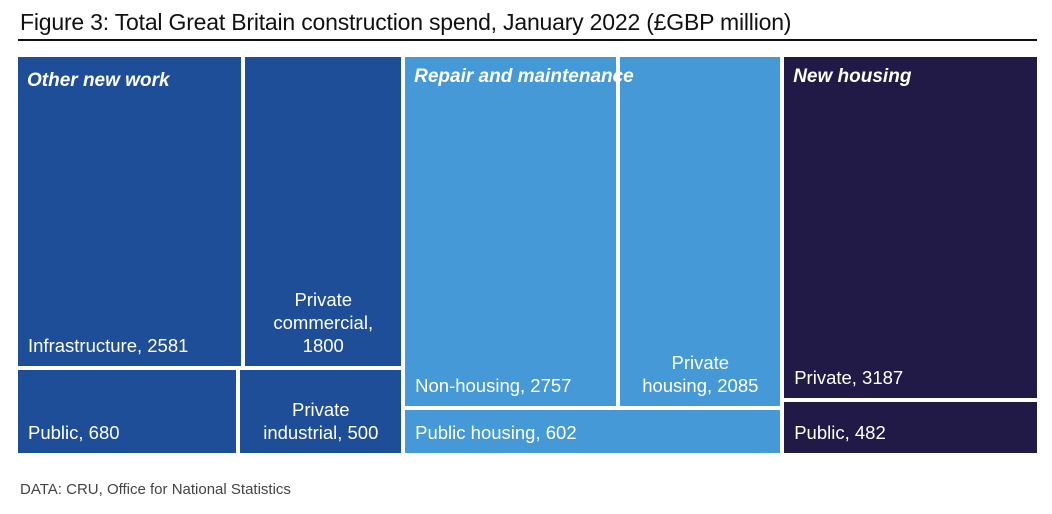  I want to click on tile-label: Public, 680, so click(74, 432).